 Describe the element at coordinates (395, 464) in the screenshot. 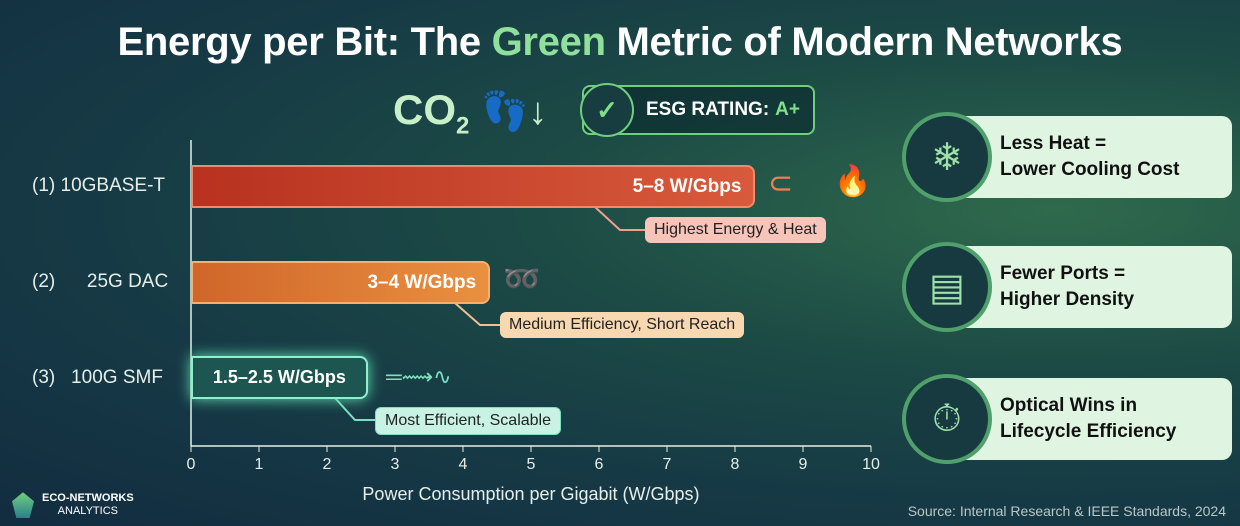

I see `x-tick-label: 3` at that location.